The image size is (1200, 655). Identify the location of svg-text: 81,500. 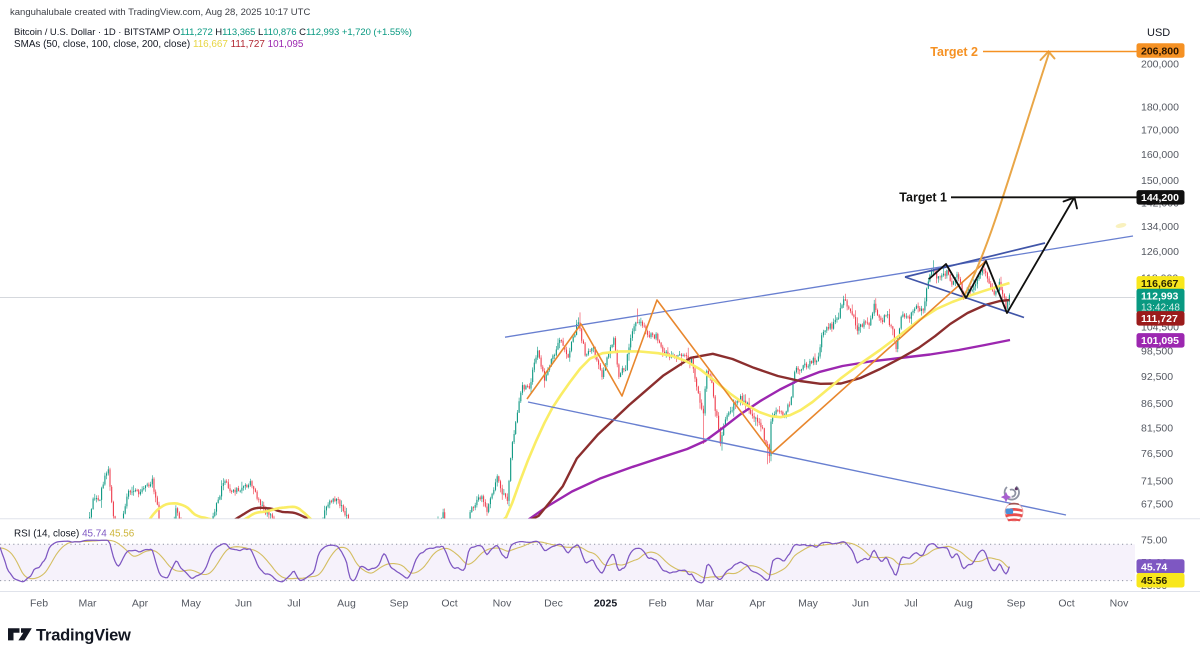
(1157, 428).